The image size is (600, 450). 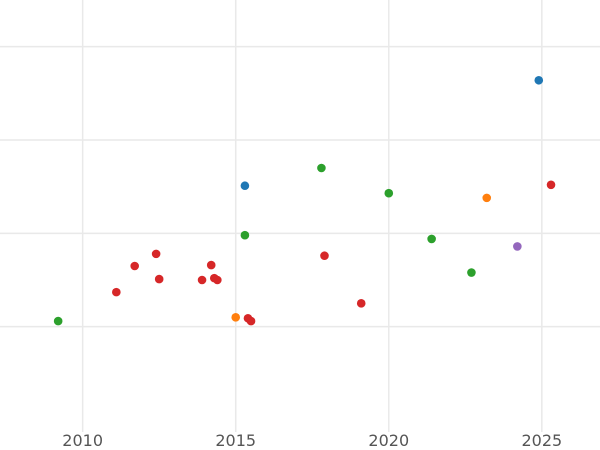 I want to click on x-tick-label: 2025, so click(x=541, y=440).